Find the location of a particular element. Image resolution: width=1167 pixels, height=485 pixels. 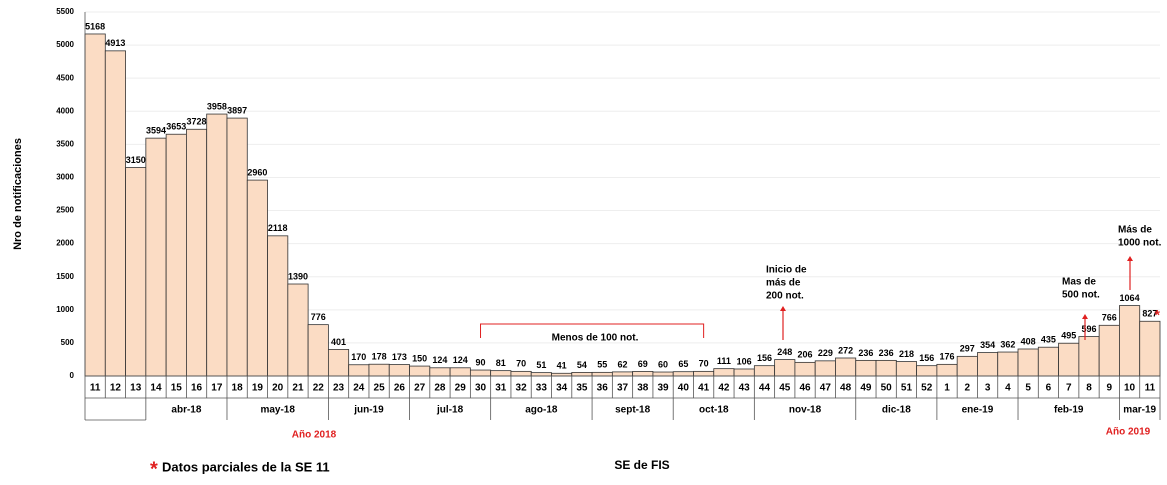

value-label: 90 is located at coordinates (481, 362).